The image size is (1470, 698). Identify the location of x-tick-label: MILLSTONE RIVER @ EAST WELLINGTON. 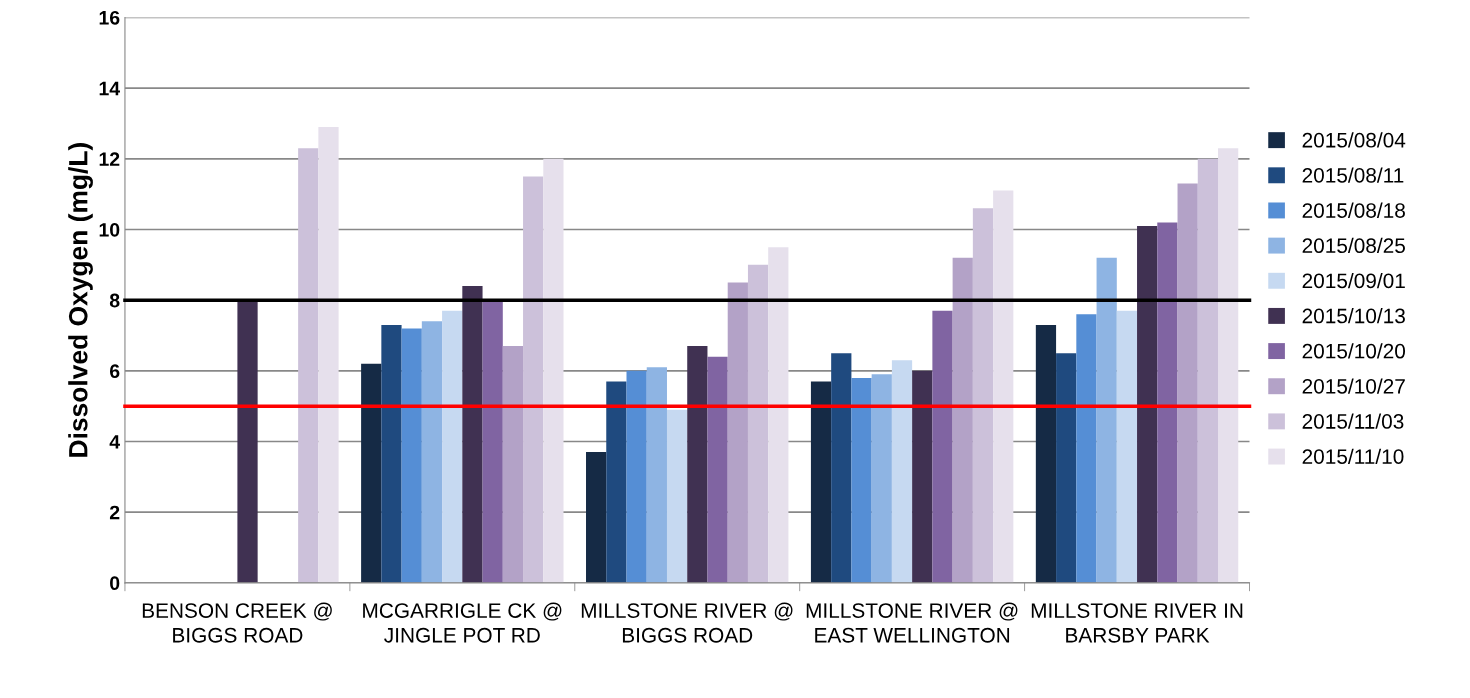
(912, 622).